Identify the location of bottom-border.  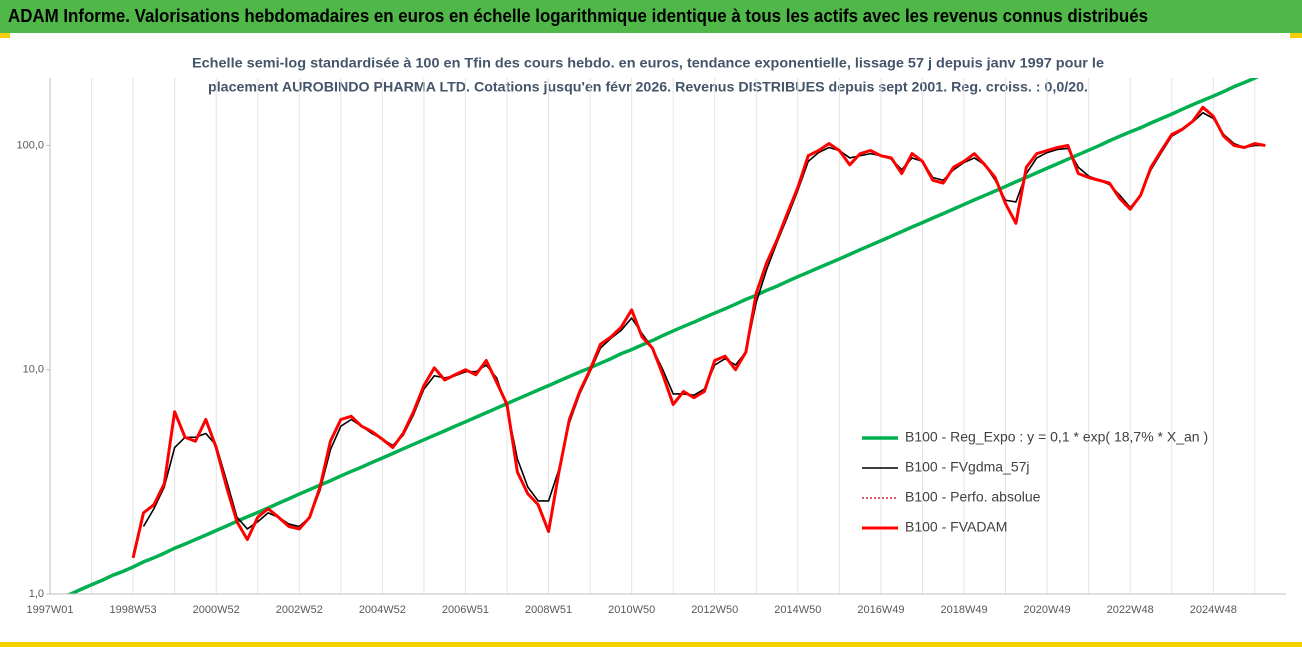
(651, 644).